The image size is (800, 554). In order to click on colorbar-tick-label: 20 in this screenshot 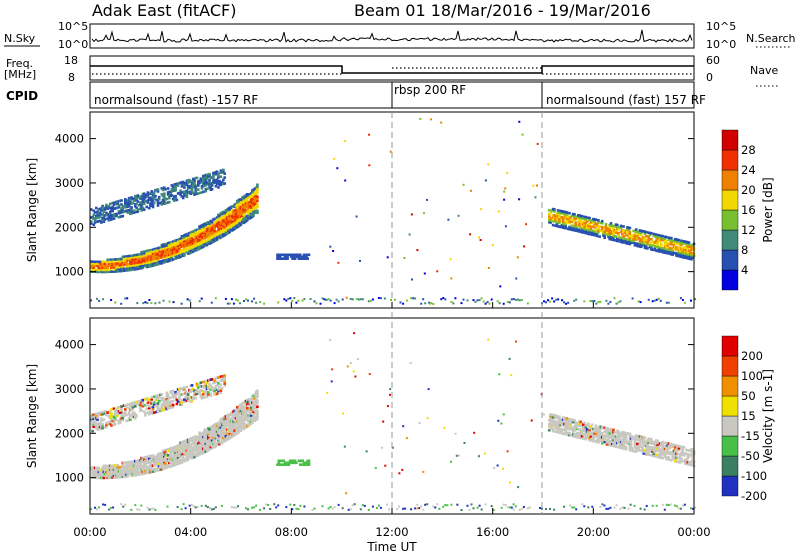, I will do `click(748, 190)`.